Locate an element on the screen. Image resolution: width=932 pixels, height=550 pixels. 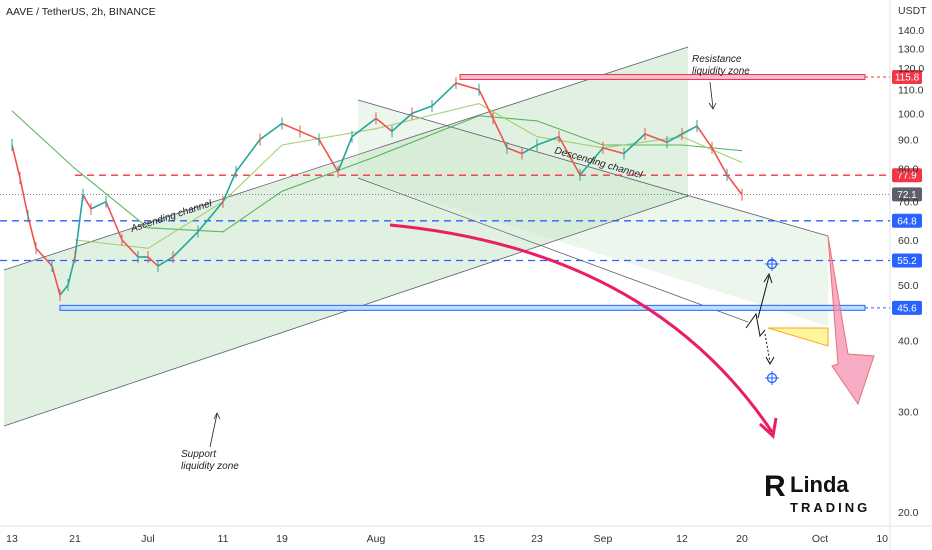
y-tick-2: 120.0 is located at coordinates (911, 69).